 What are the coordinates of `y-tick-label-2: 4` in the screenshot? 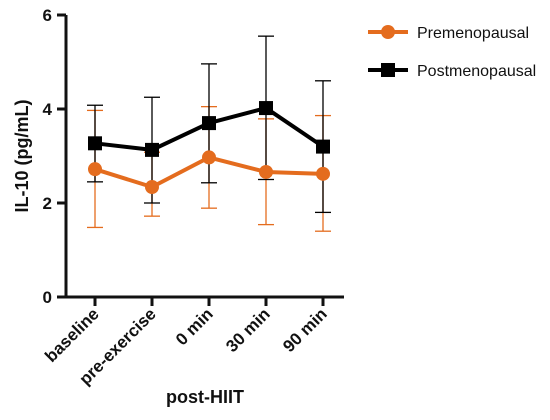 It's located at (48, 109).